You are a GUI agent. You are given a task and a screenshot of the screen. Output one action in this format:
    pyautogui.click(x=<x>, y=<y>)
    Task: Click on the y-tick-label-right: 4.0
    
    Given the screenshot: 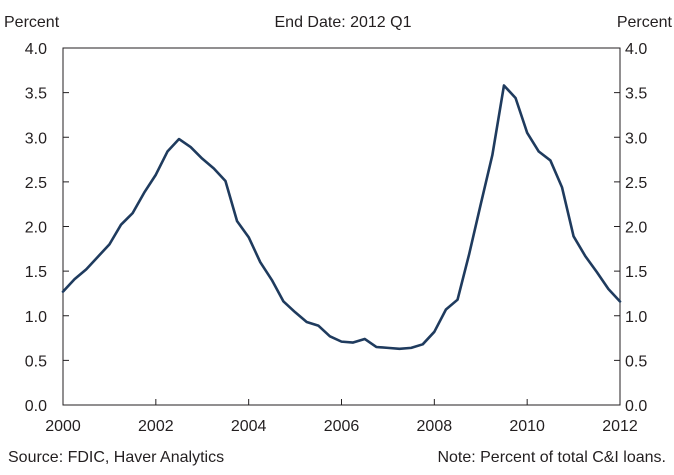 What is the action you would take?
    pyautogui.click(x=636, y=49)
    